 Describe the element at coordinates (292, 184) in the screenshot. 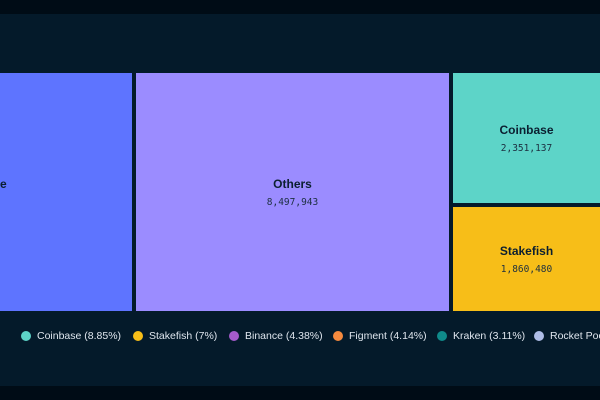

I see `tile-label-others: Others` at that location.